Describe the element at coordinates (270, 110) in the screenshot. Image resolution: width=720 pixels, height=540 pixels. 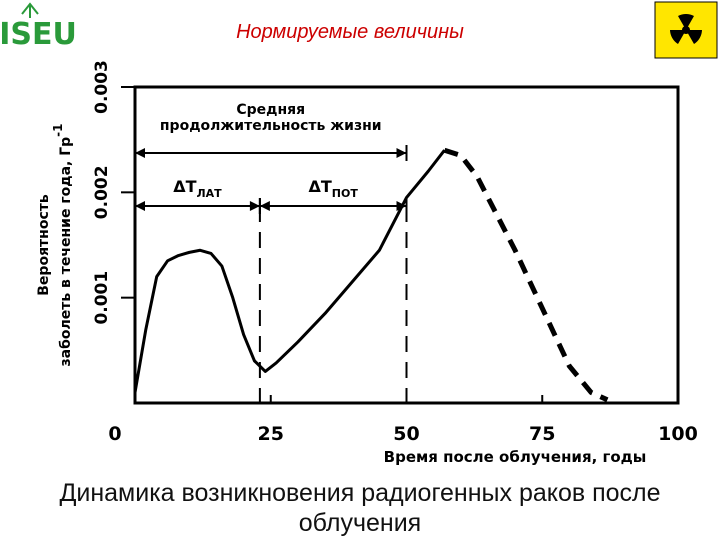
I see `annotation: Средняя` at that location.